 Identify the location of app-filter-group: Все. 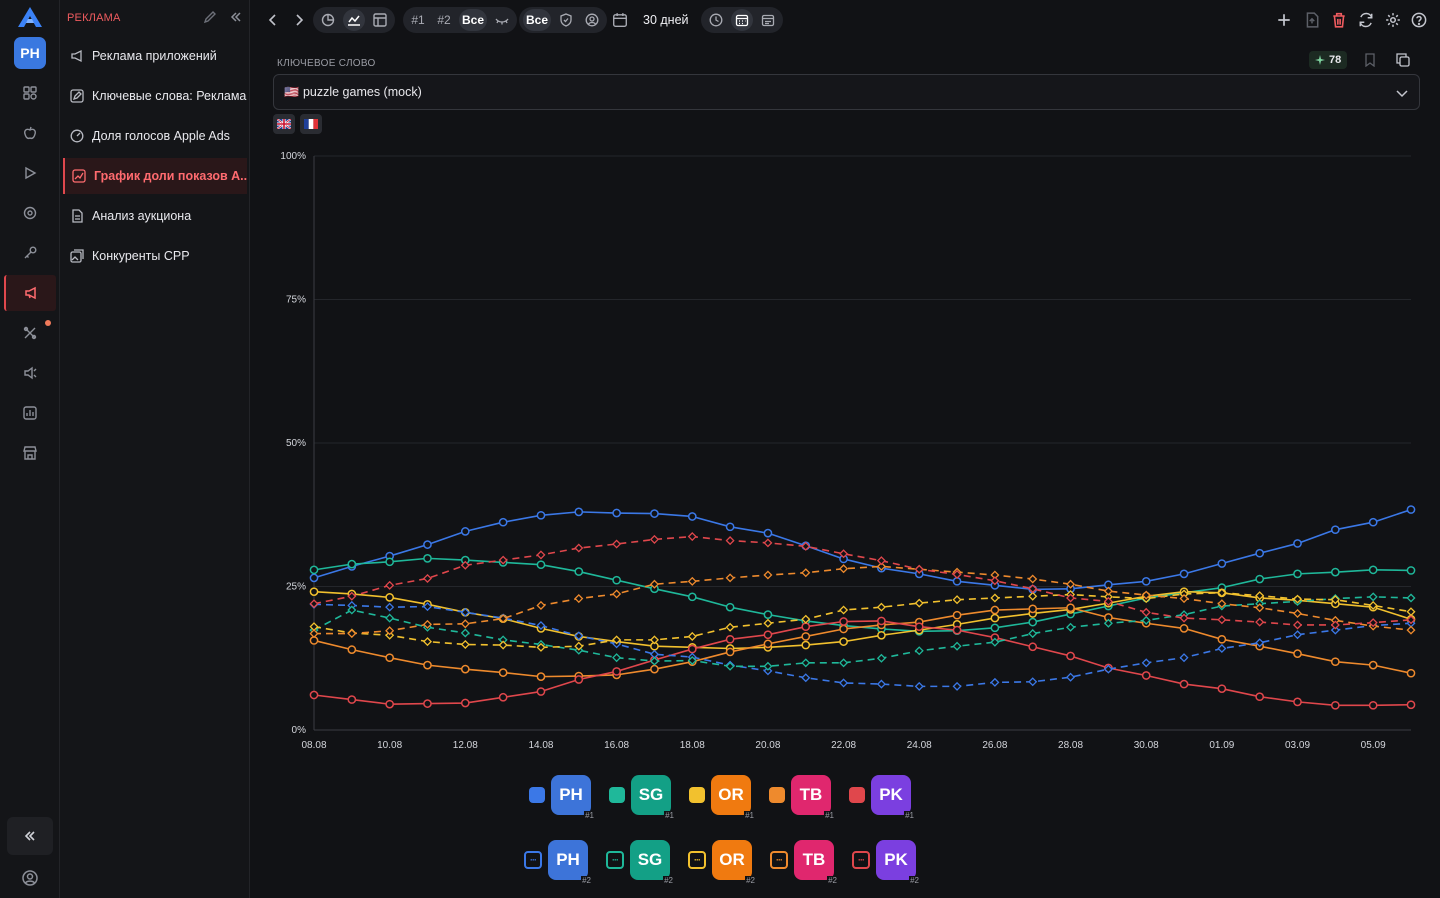
(563, 20).